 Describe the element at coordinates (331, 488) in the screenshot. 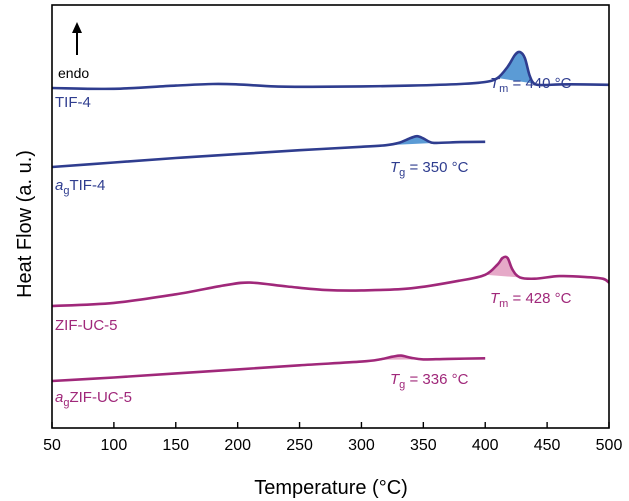

I see `x-axis-title: Temperature (°C)` at that location.